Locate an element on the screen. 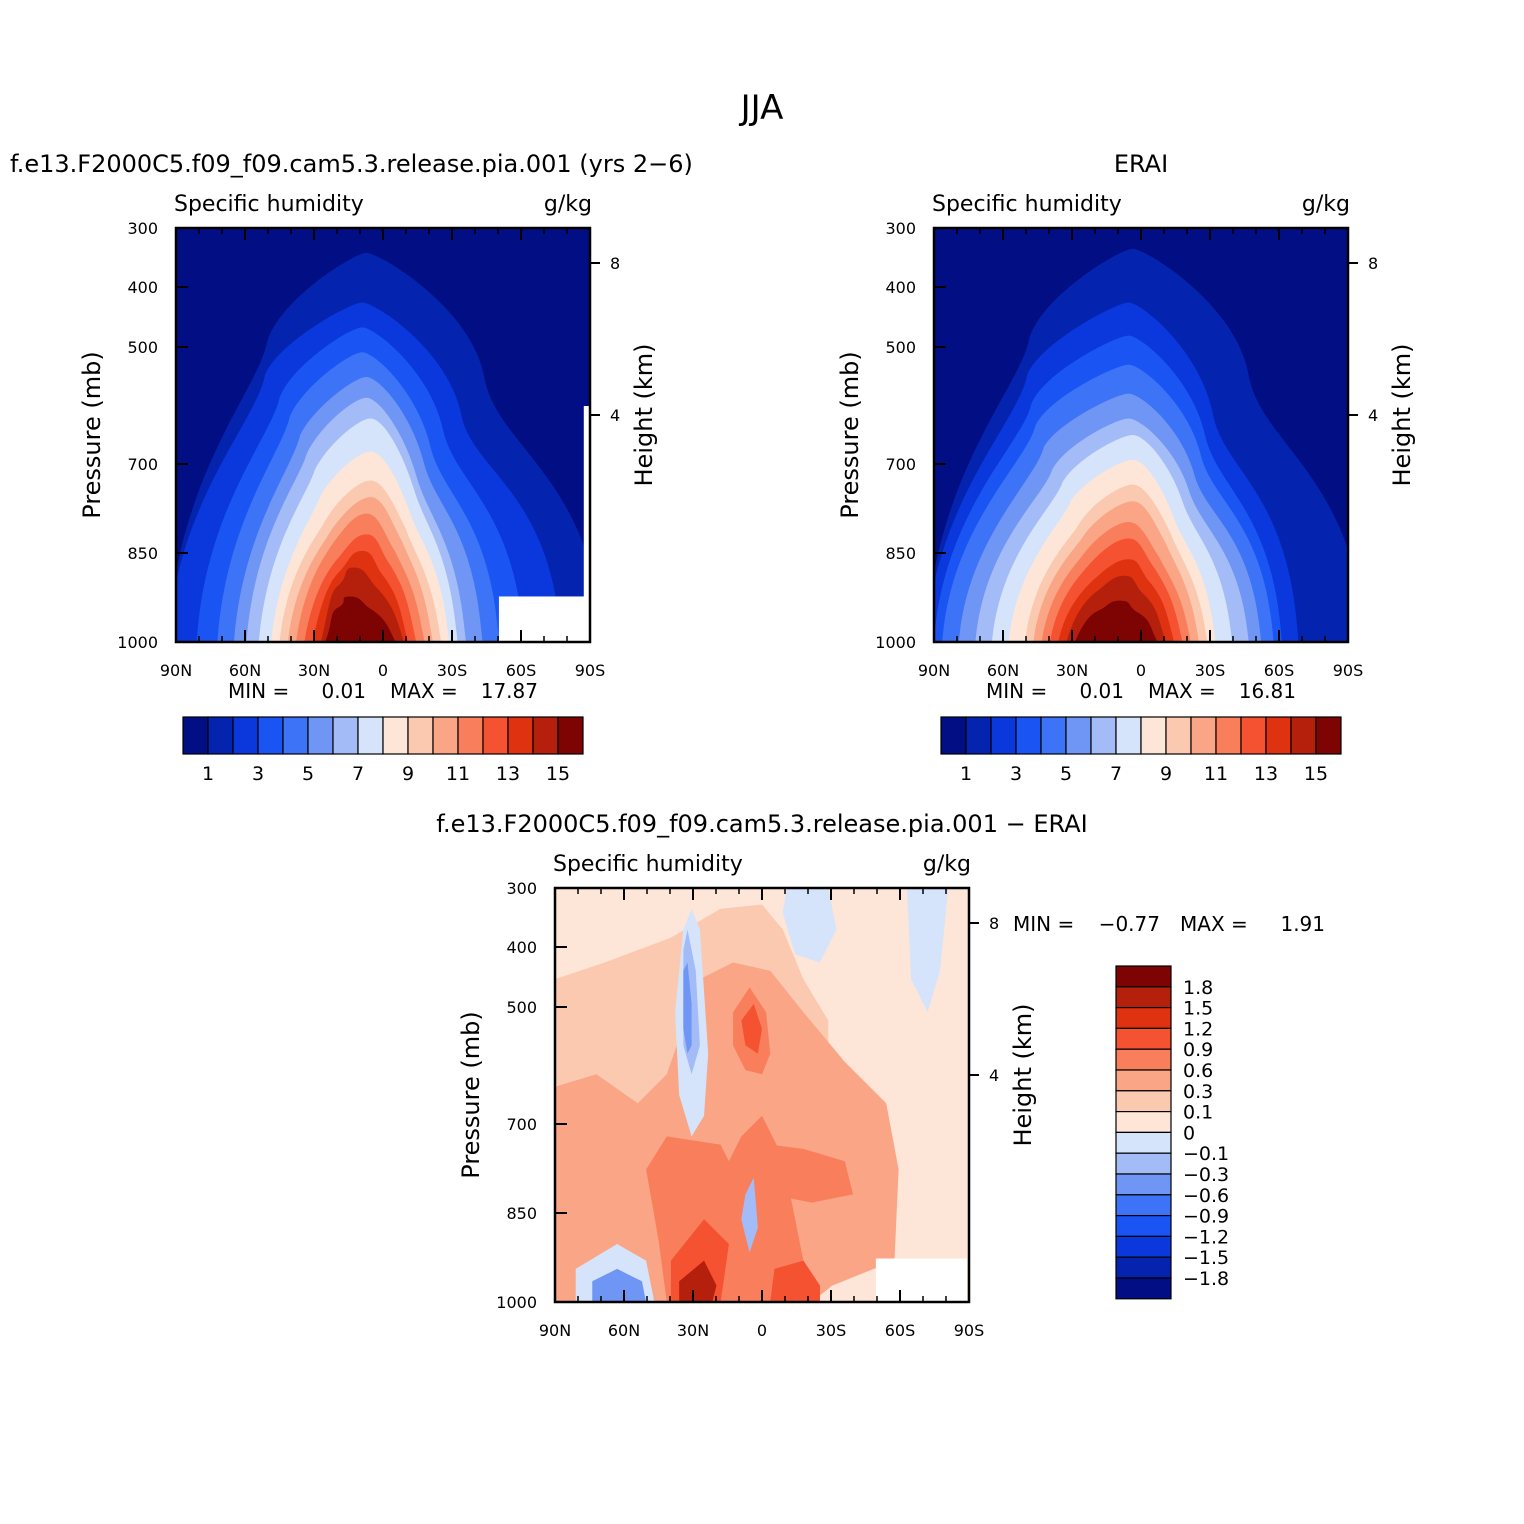 Image resolution: width=1524 pixels, height=1524 pixels. model-y-tick-label: 500 is located at coordinates (142, 347).